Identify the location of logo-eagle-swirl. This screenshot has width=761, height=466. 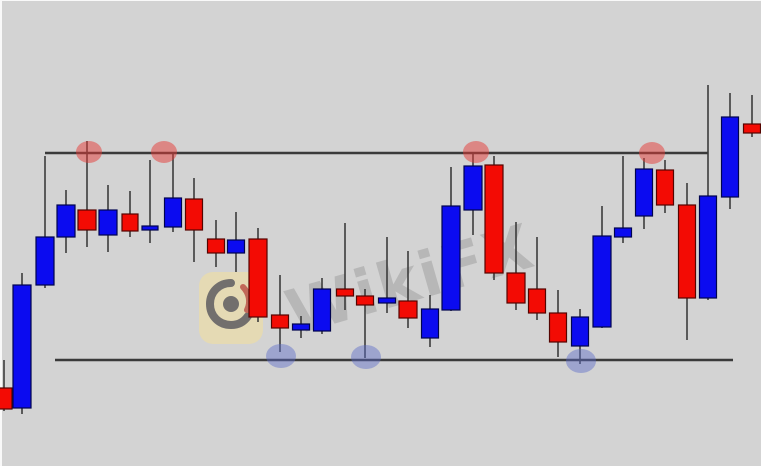
(228, 304).